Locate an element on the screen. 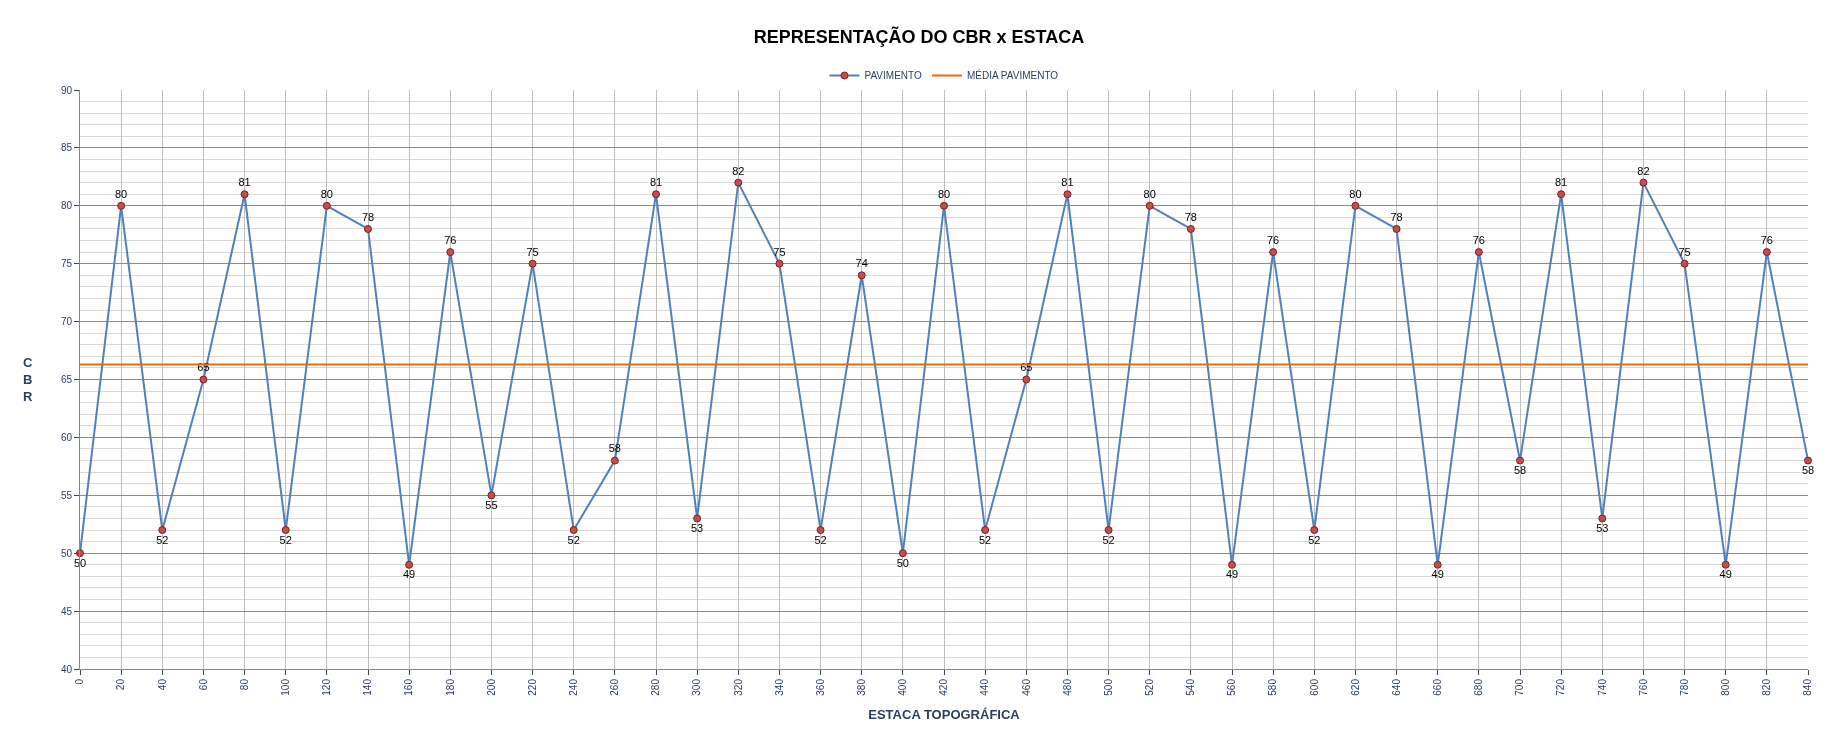 Image resolution: width=1838 pixels, height=749 pixels. y-tick-label: 55 is located at coordinates (66, 495).